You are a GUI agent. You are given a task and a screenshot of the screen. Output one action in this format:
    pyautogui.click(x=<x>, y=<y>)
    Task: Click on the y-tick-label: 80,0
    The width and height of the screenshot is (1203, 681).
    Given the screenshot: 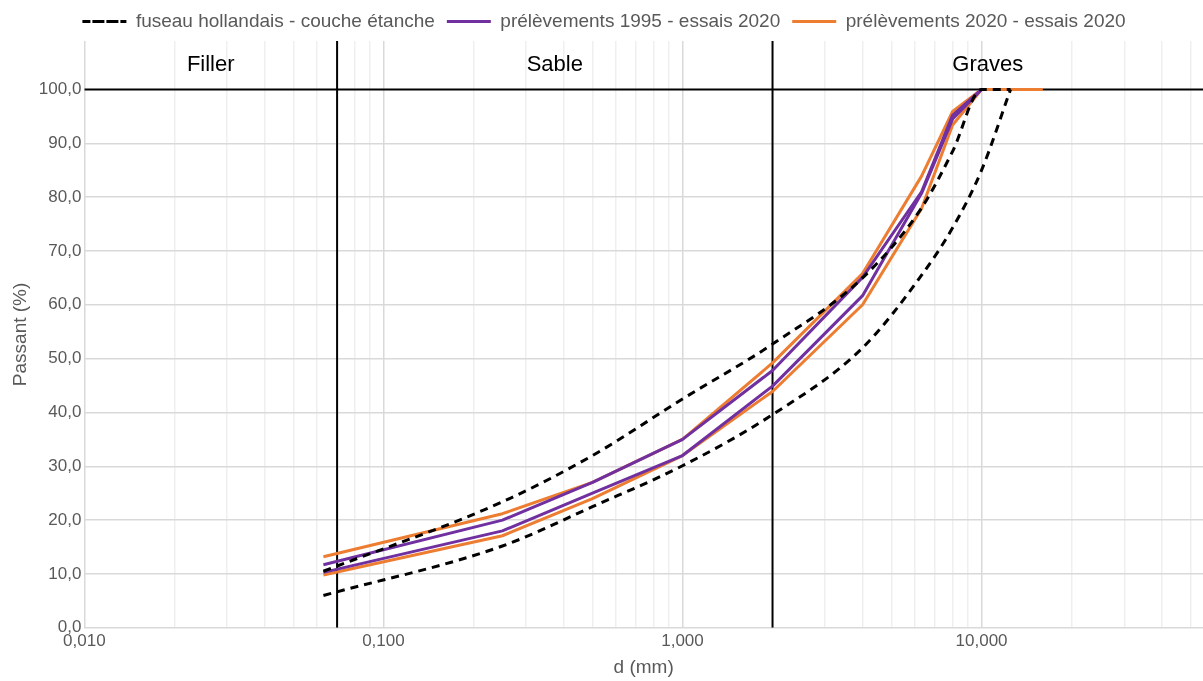 What is the action you would take?
    pyautogui.click(x=65, y=196)
    